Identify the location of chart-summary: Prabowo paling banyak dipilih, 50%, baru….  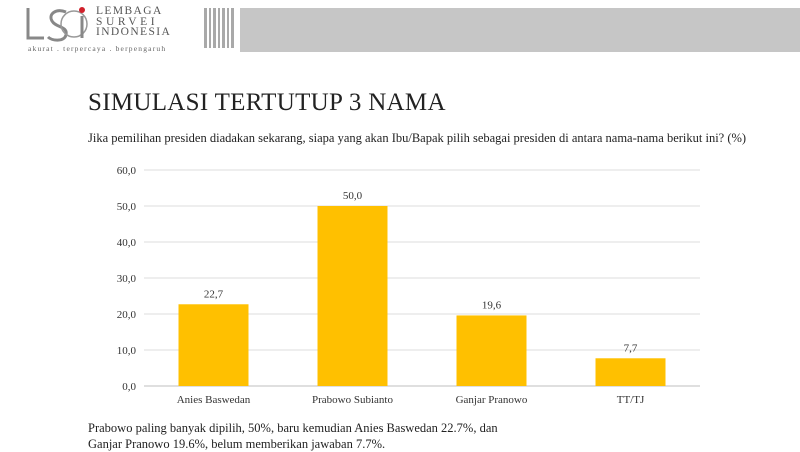
(293, 436).